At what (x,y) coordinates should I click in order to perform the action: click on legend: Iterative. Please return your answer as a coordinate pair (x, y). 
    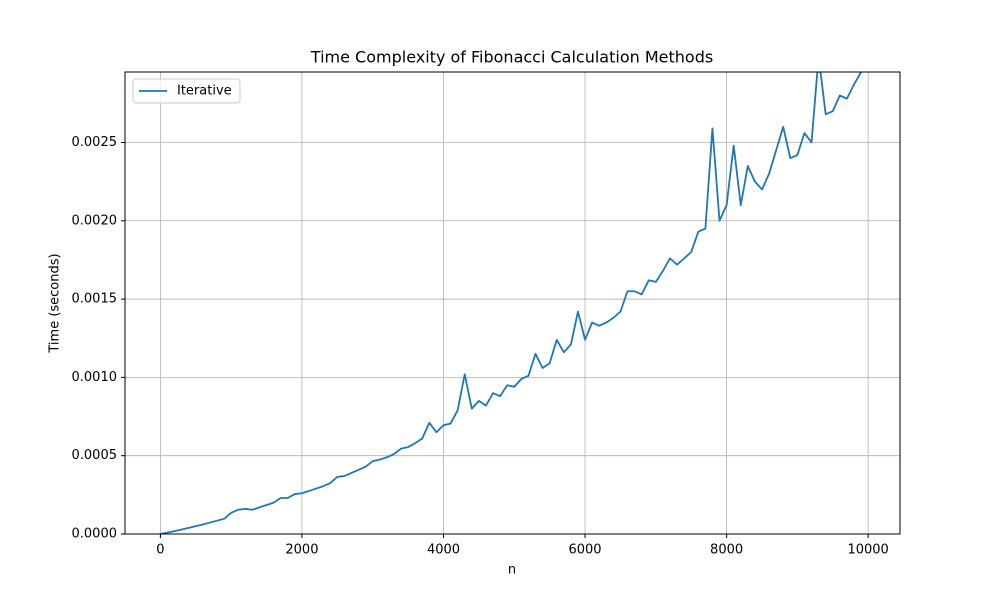
    Looking at the image, I should click on (186, 91).